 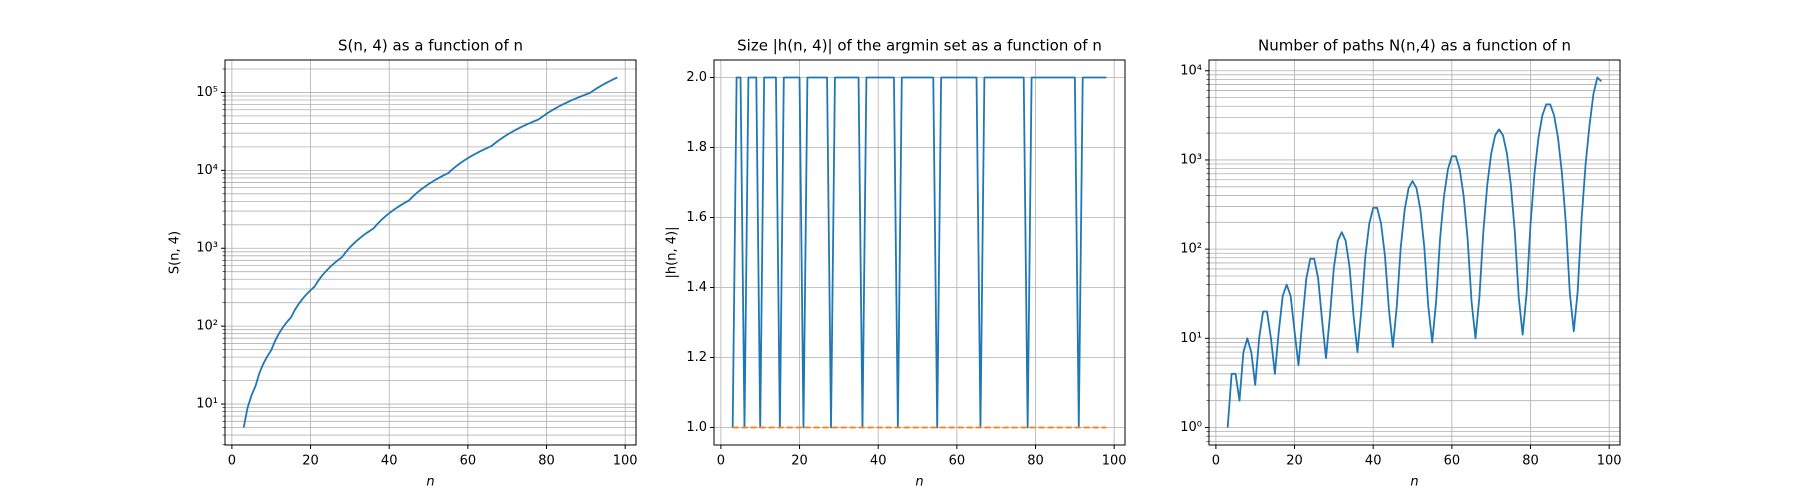 What do you see at coordinates (696, 357) in the screenshot?
I see `y-tick-label: 1.2` at bounding box center [696, 357].